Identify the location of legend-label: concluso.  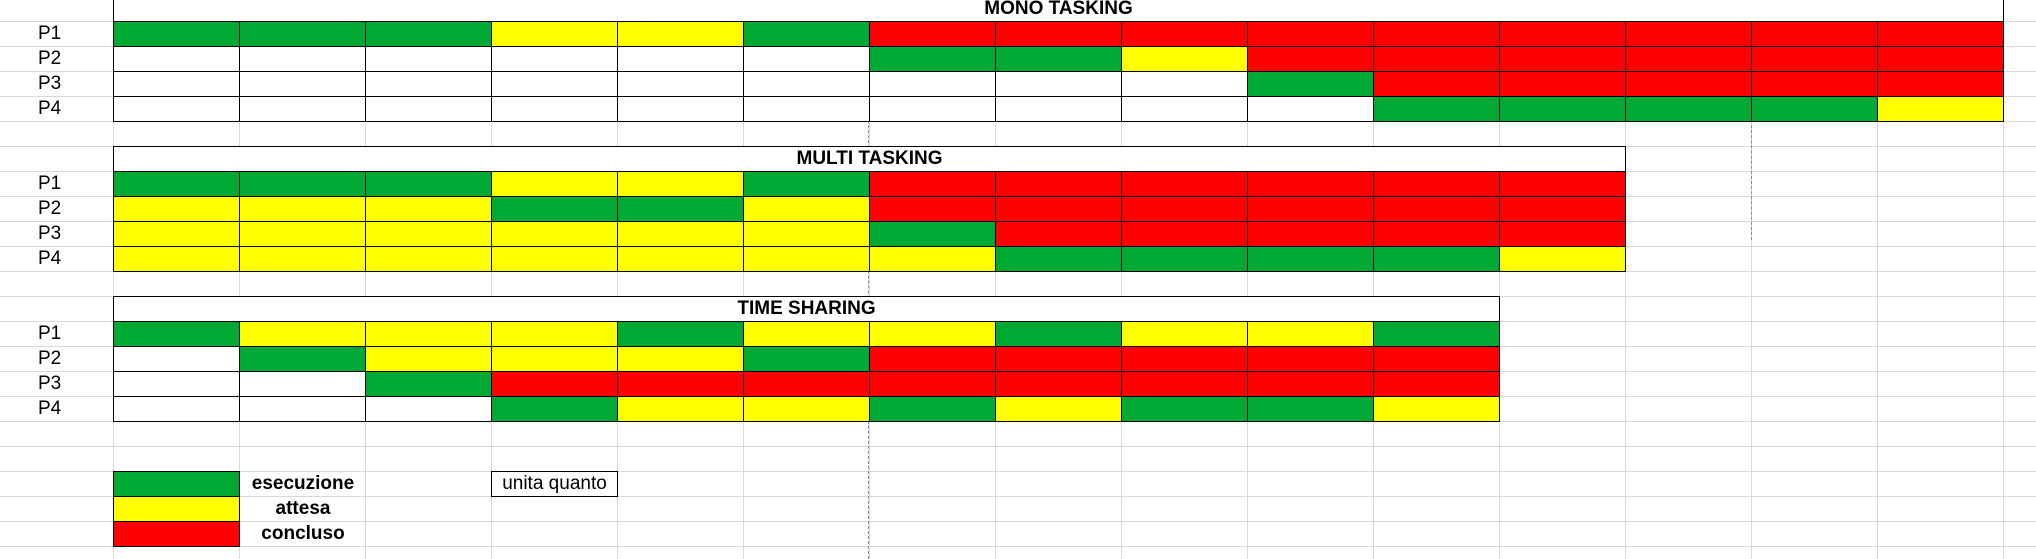
(303, 533).